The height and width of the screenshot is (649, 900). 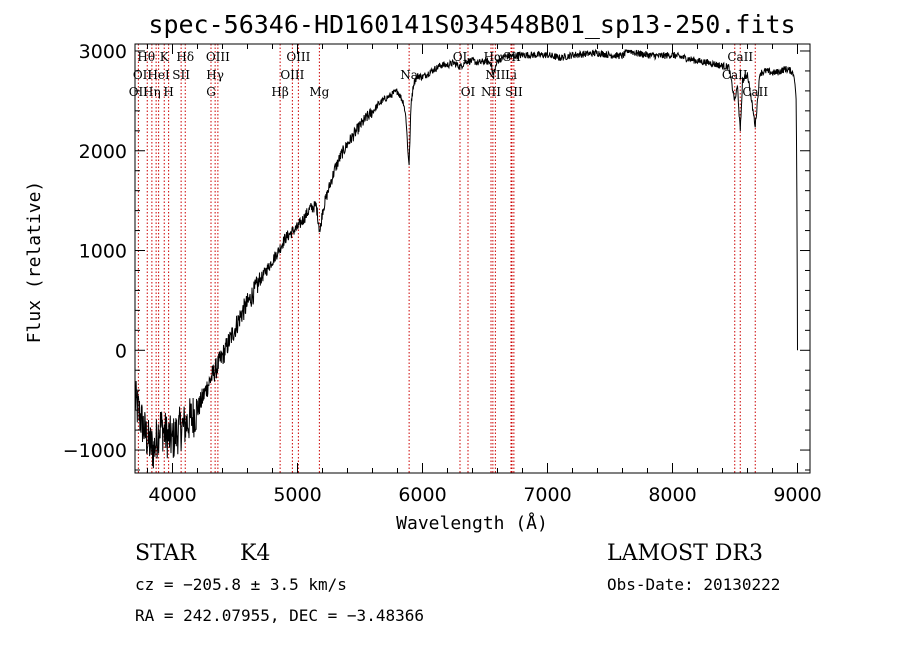 I want to click on spectral-line-label: Hβ, so click(x=279, y=92).